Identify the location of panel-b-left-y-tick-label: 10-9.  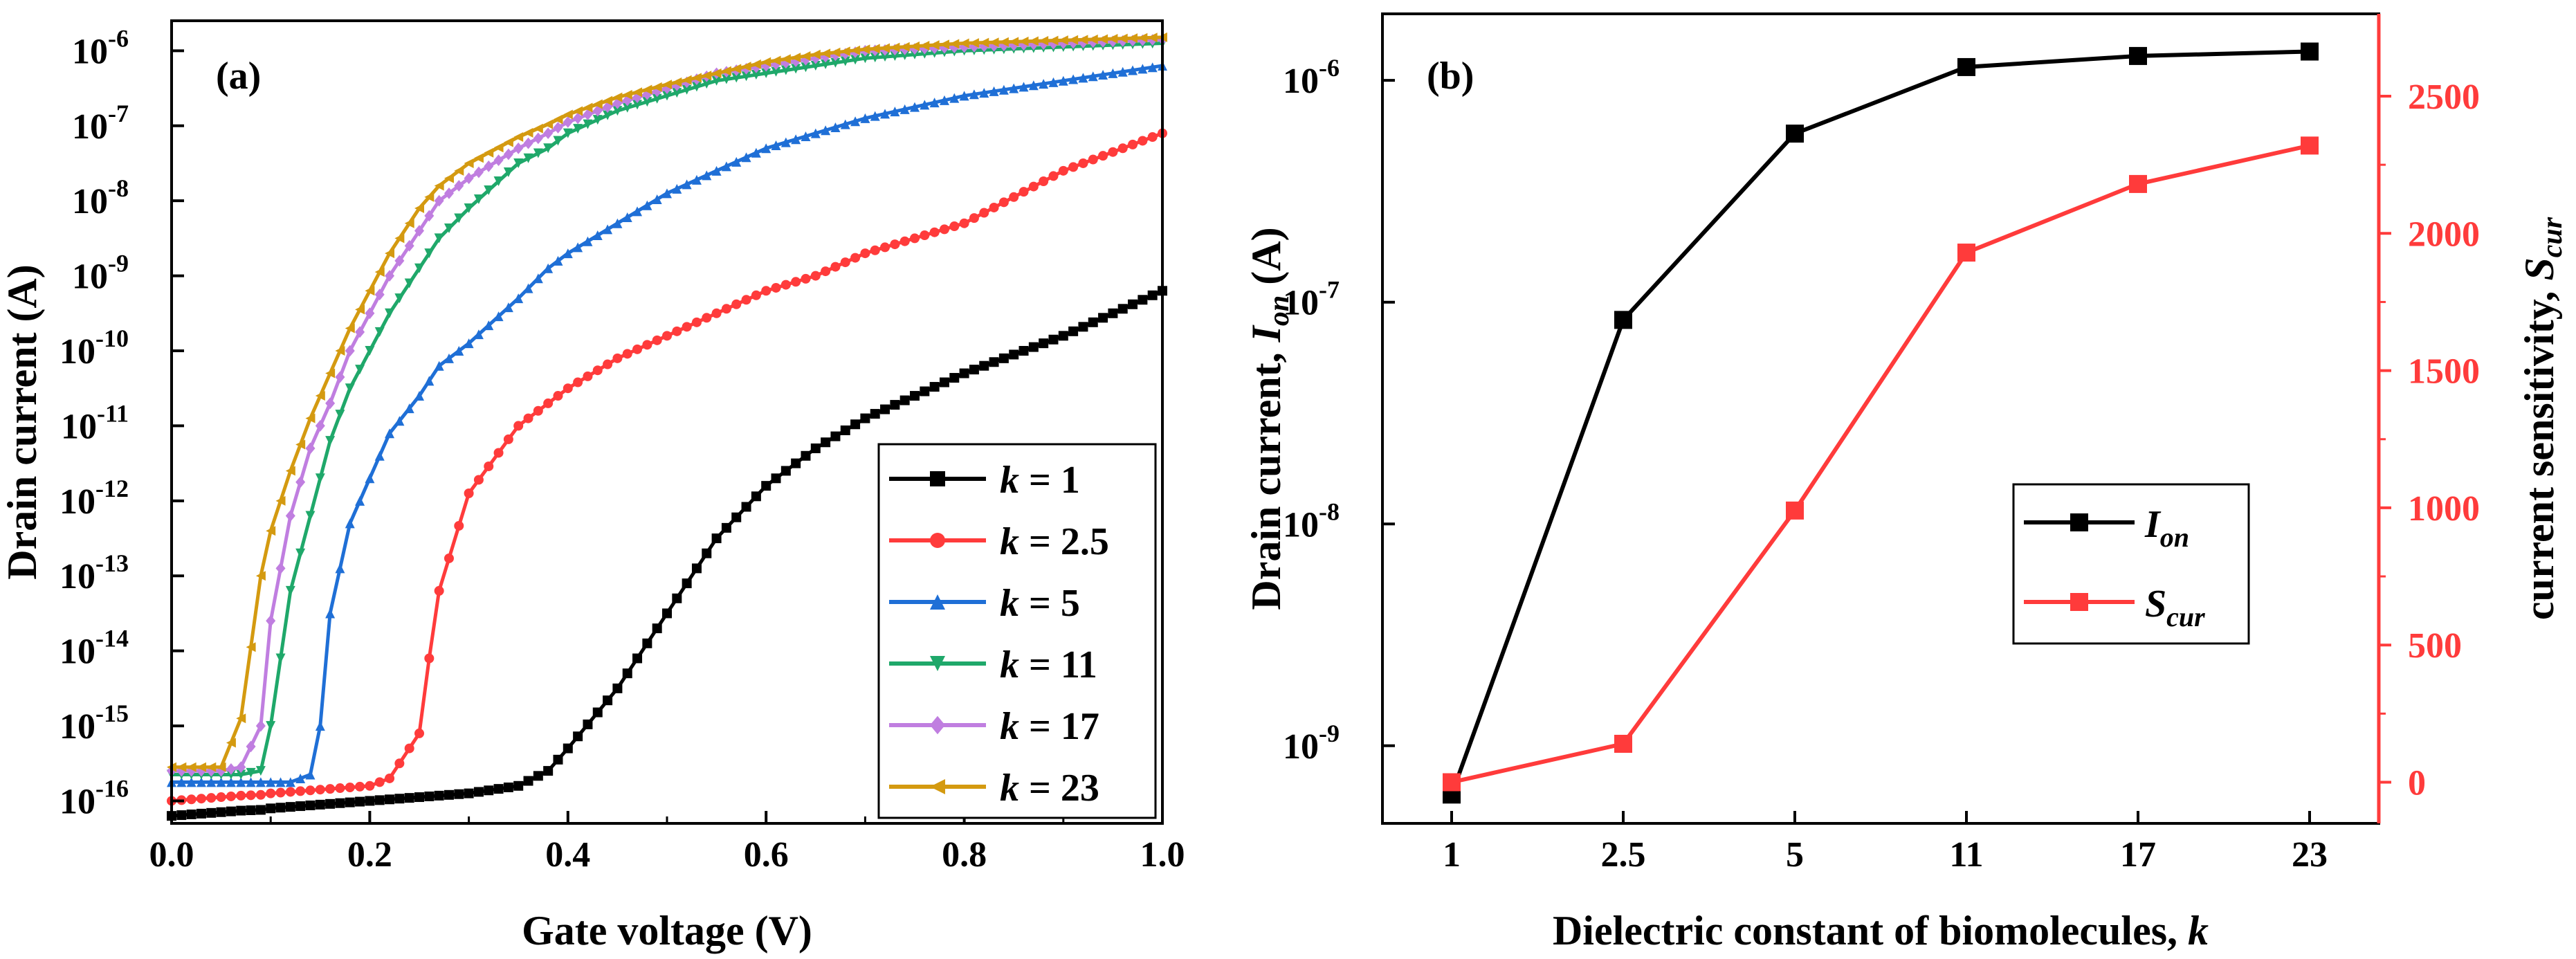
(1312, 743).